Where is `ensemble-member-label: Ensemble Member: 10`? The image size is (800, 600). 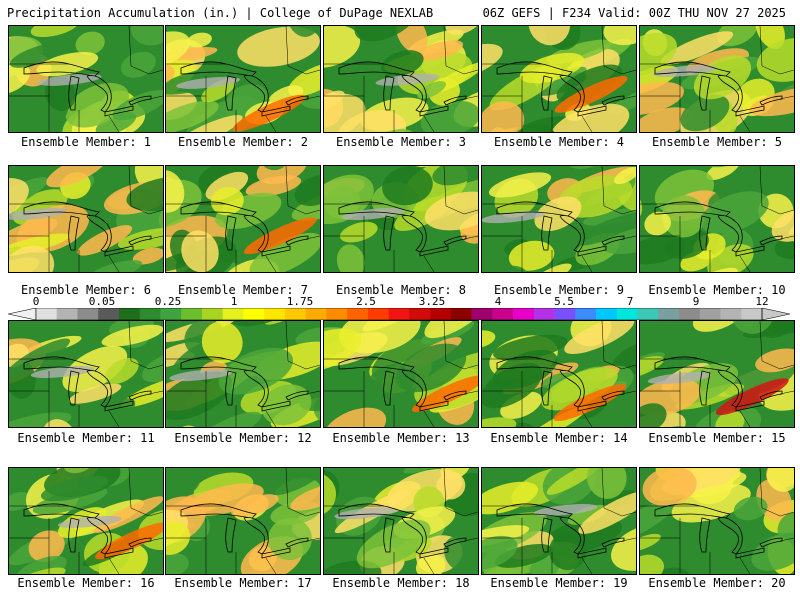 ensemble-member-label: Ensemble Member: 10 is located at coordinates (717, 290).